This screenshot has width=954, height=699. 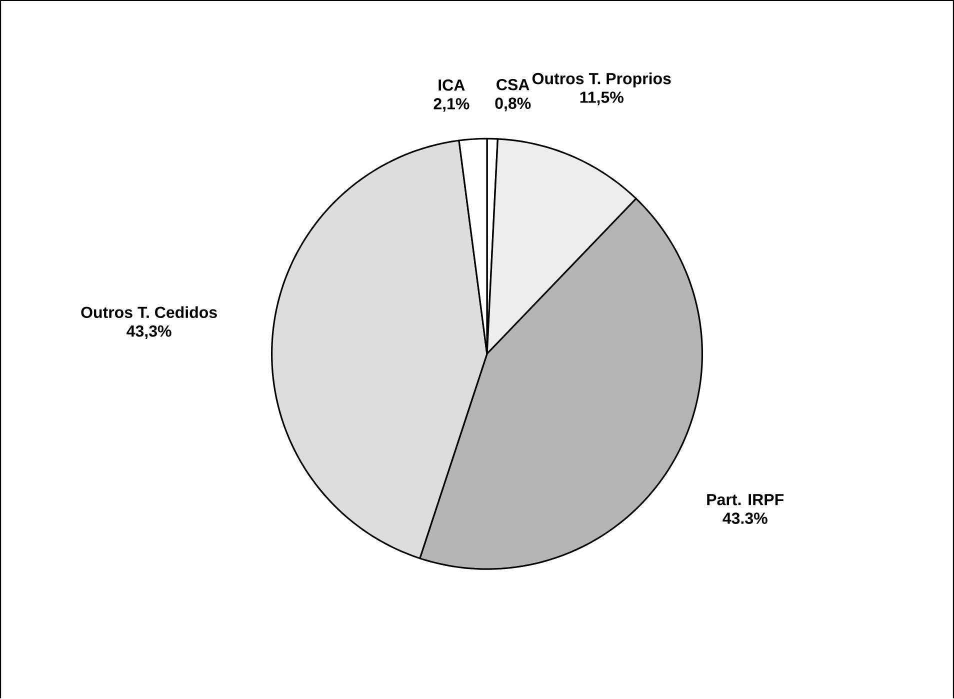 I want to click on slice-label: Part. IRPF, so click(x=745, y=500).